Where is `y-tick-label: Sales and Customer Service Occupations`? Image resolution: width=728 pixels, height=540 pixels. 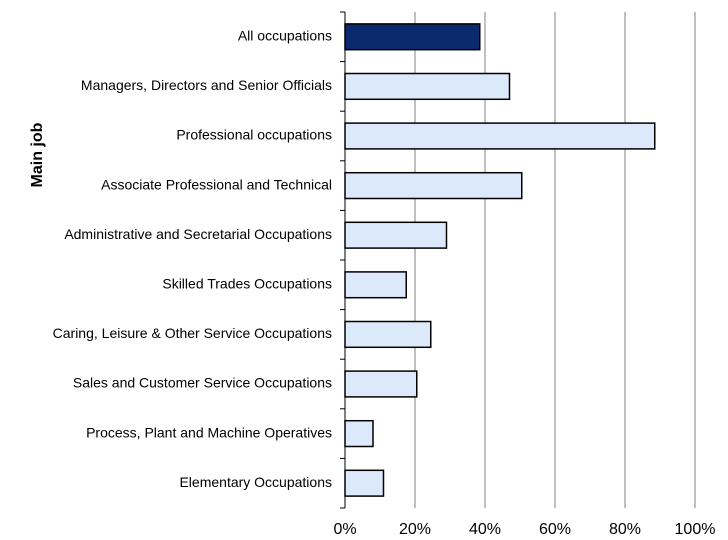 y-tick-label: Sales and Customer Service Occupations is located at coordinates (202, 383).